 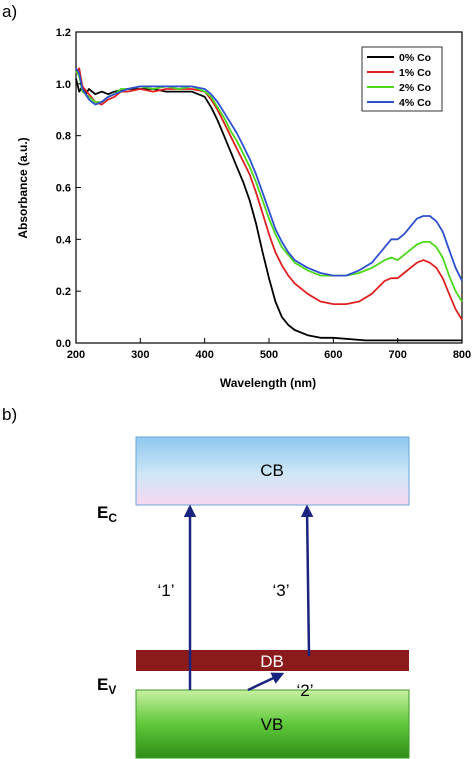 I want to click on conduction-band: CB, so click(x=272, y=471).